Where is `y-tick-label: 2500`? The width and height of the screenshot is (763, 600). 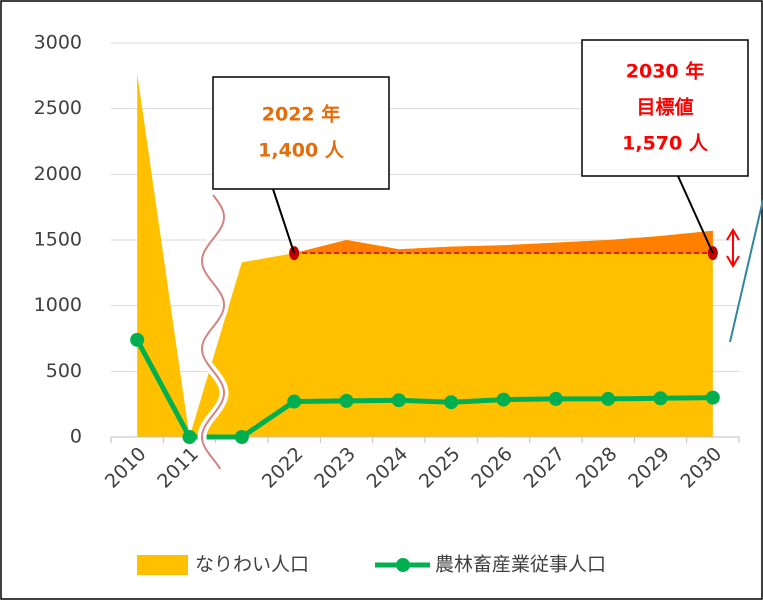 y-tick-label: 2500 is located at coordinates (58, 108).